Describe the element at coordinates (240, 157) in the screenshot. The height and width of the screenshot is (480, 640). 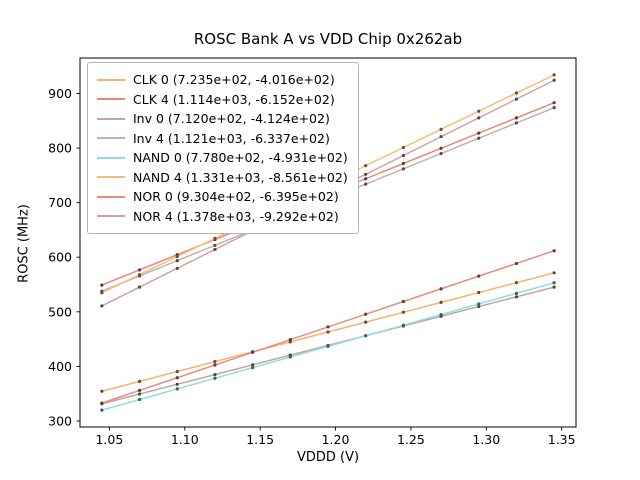
I see `legend-item-label: NAND 0 (7.780e+02, -4.931e+02)` at that location.